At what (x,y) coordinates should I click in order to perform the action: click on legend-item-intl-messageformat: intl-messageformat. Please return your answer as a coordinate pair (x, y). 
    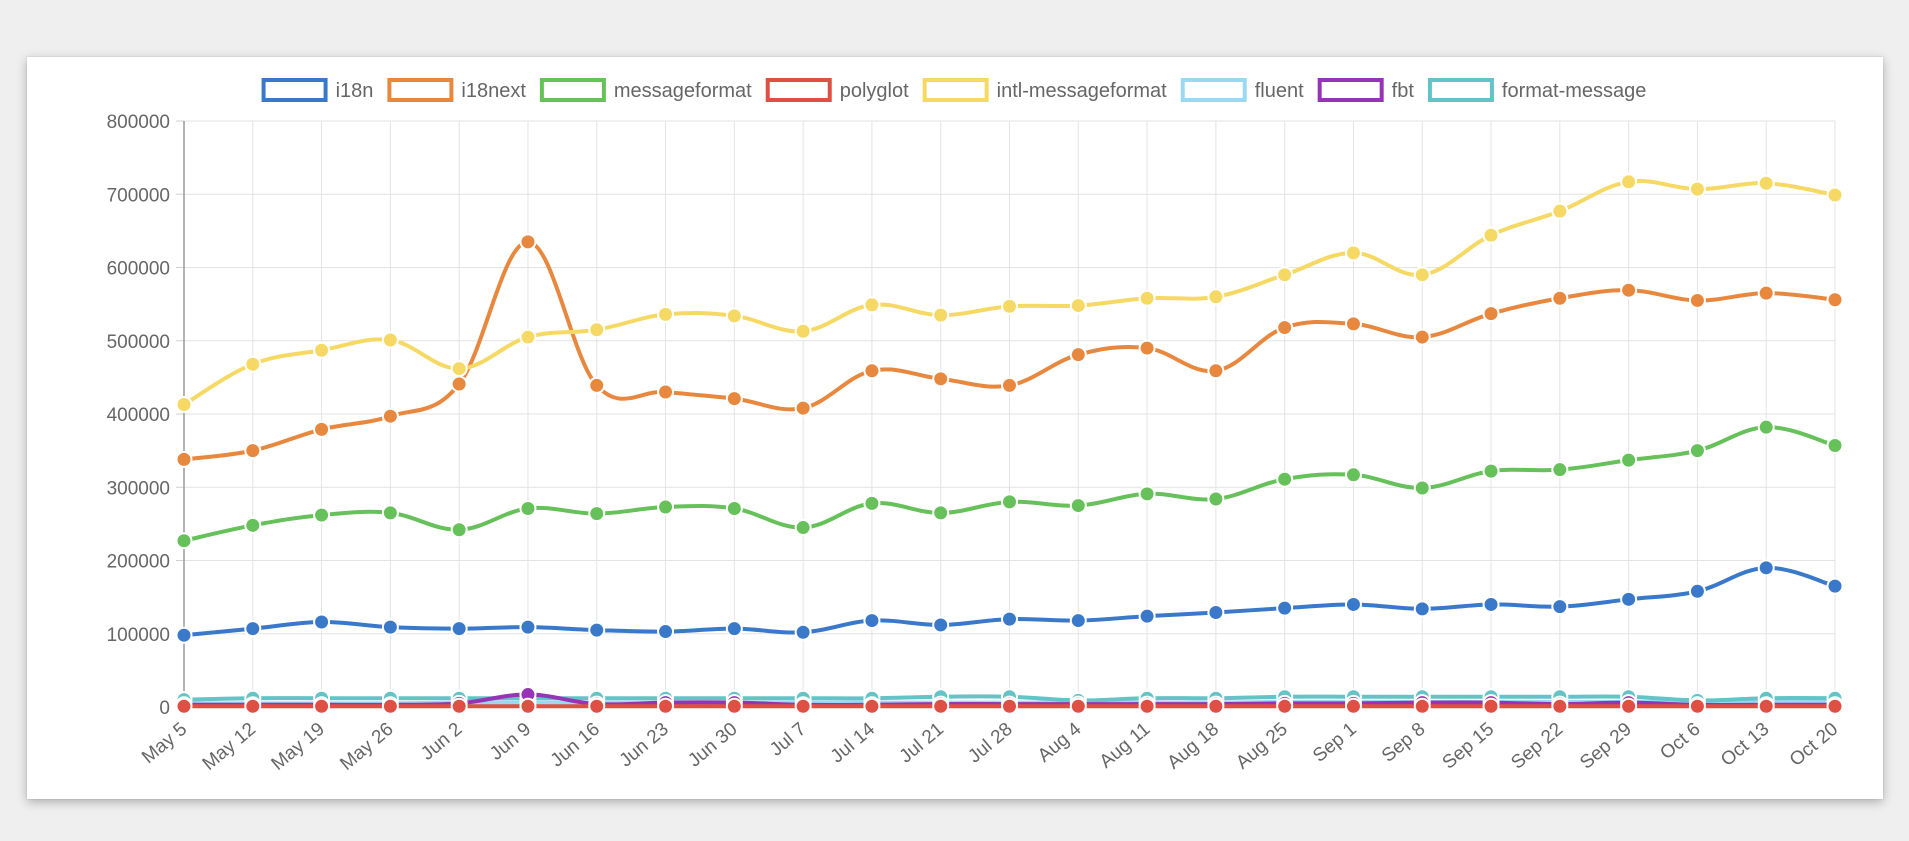
    Looking at the image, I should click on (1045, 90).